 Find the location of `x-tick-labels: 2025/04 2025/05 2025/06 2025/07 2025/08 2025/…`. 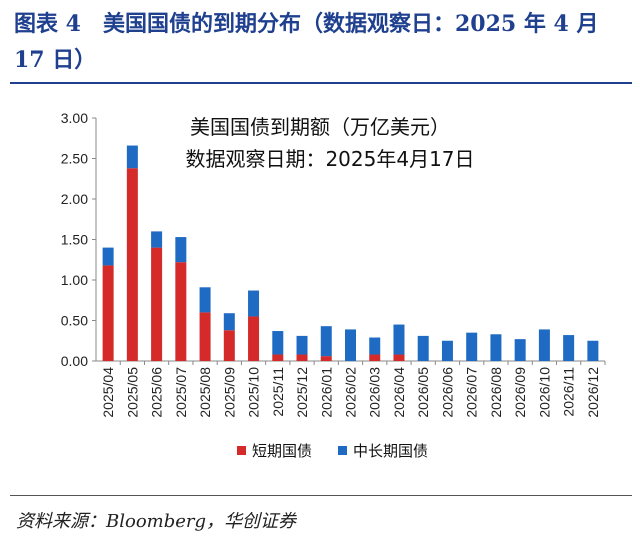

x-tick-labels: 2025/04 2025/05 2025/06 2025/07 2025/08 2025/… is located at coordinates (350, 392).